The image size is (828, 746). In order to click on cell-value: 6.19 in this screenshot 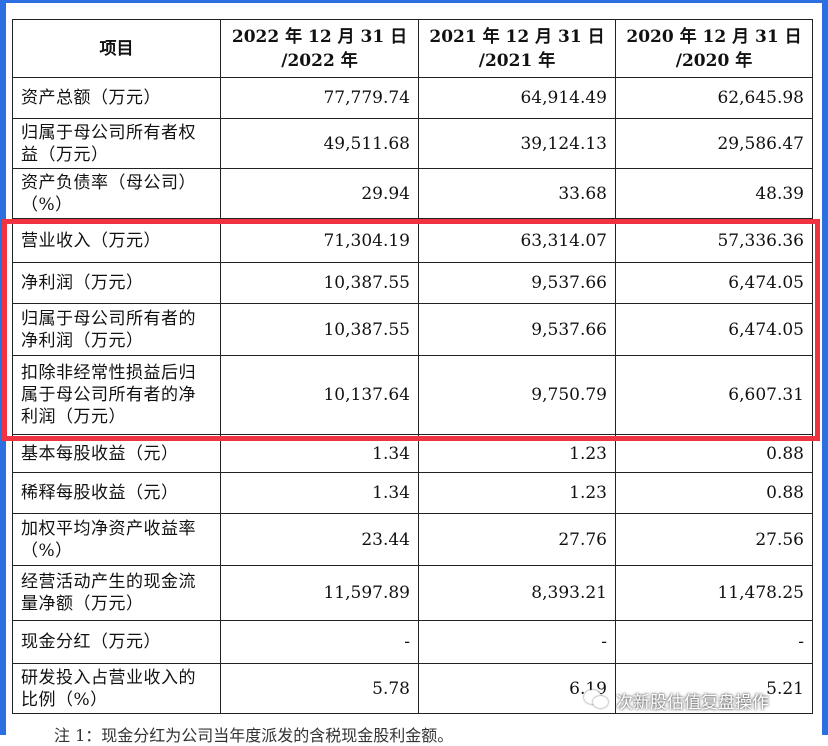, I will do `click(517, 688)`.